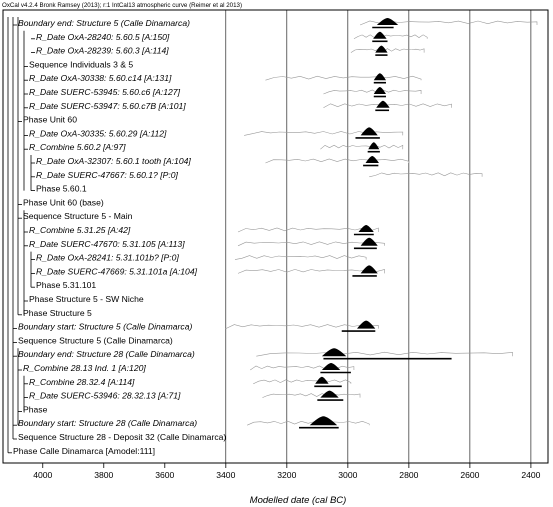  What do you see at coordinates (98, 133) in the screenshot?
I see `row-label: R_Date OxA-30335: 5.60.29 [A:112]` at bounding box center [98, 133].